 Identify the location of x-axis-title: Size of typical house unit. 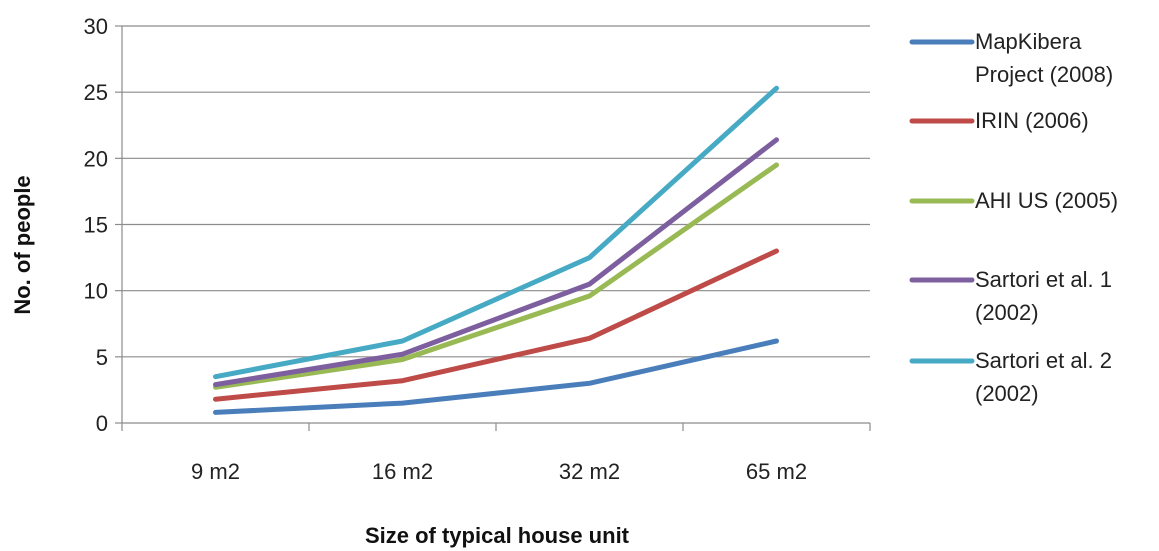
(497, 535).